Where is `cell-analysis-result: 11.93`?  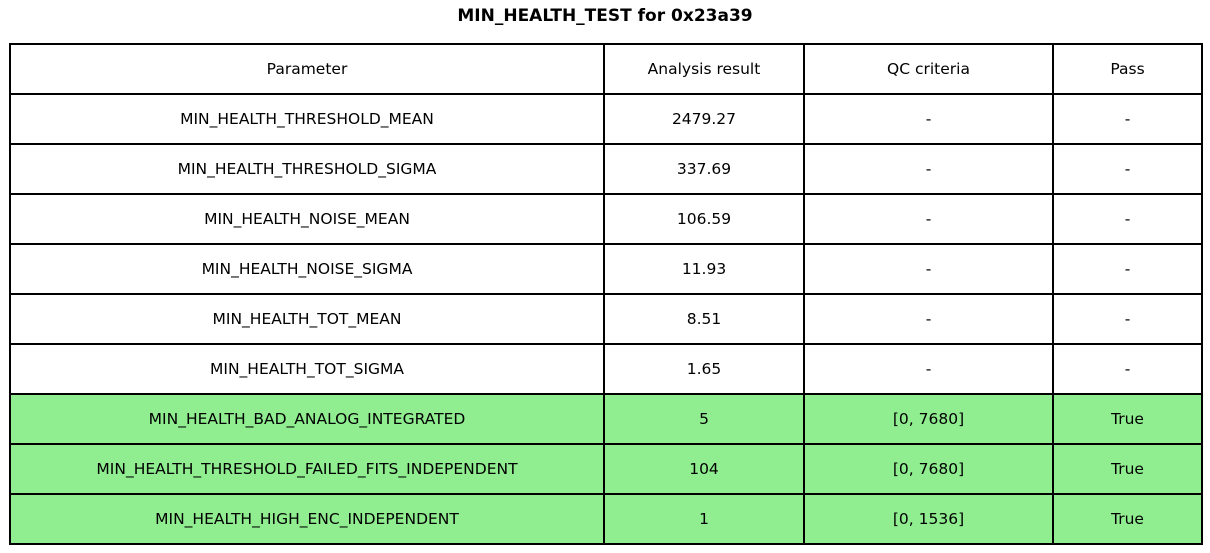
cell-analysis-result: 11.93 is located at coordinates (704, 269).